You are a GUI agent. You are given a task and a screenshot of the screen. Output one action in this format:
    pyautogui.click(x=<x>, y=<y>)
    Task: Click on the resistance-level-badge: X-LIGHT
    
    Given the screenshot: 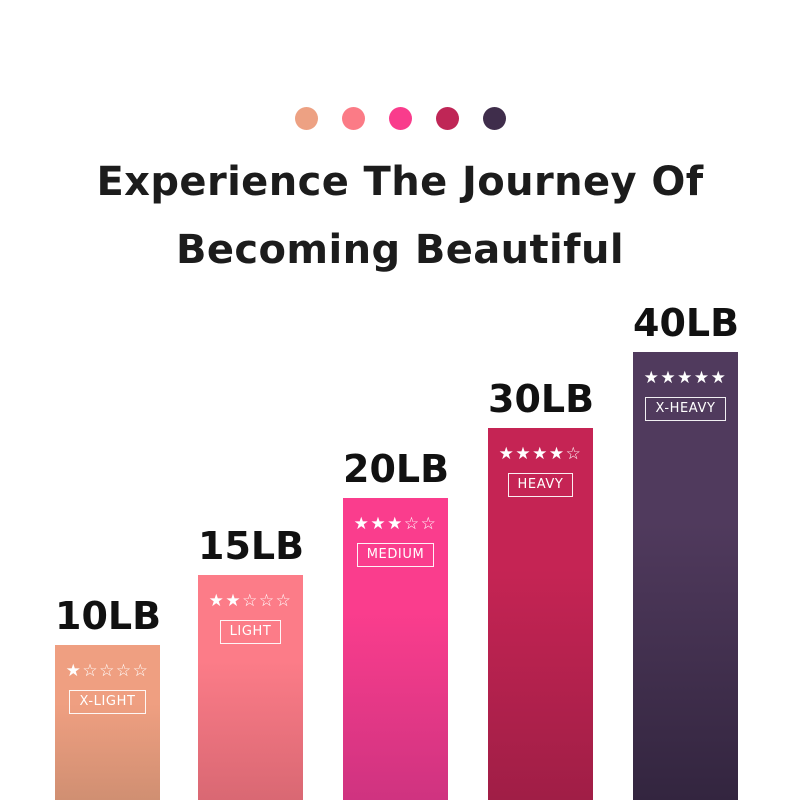 What is the action you would take?
    pyautogui.click(x=107, y=702)
    